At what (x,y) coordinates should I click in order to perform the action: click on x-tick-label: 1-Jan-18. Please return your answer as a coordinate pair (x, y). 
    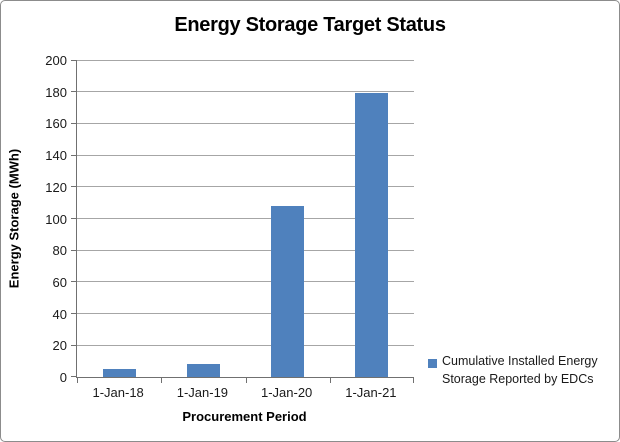
    Looking at the image, I should click on (118, 392).